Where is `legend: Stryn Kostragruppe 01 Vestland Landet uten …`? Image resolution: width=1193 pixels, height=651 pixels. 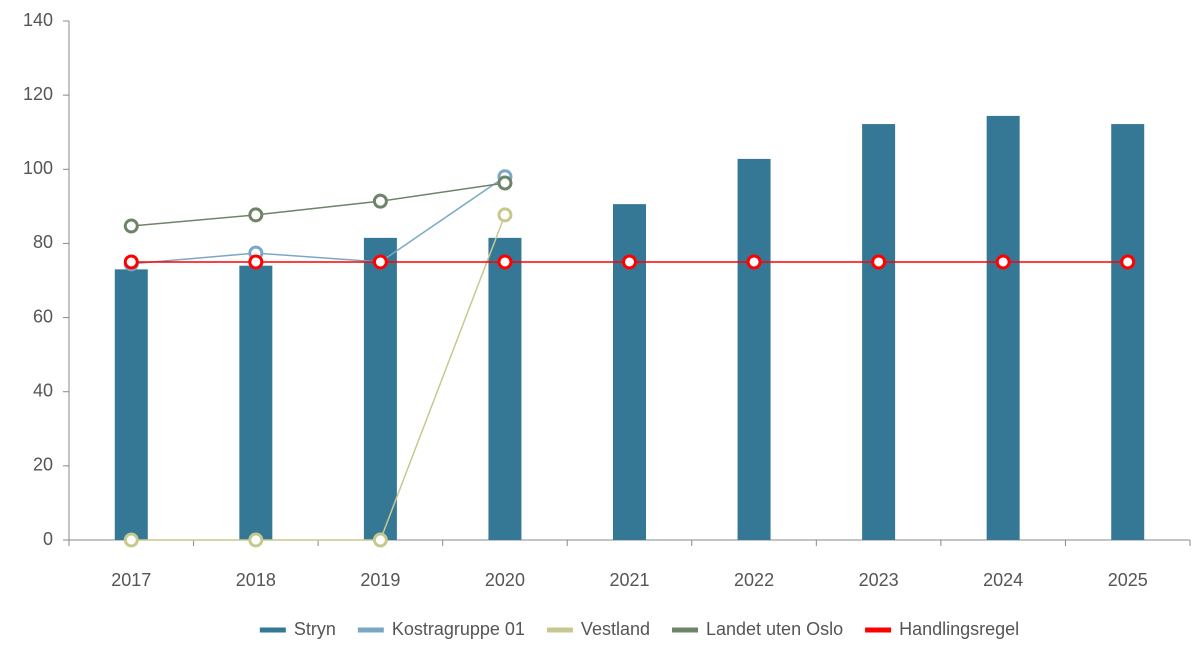 legend: Stryn Kostragruppe 01 Vestland Landet uten … is located at coordinates (639, 629).